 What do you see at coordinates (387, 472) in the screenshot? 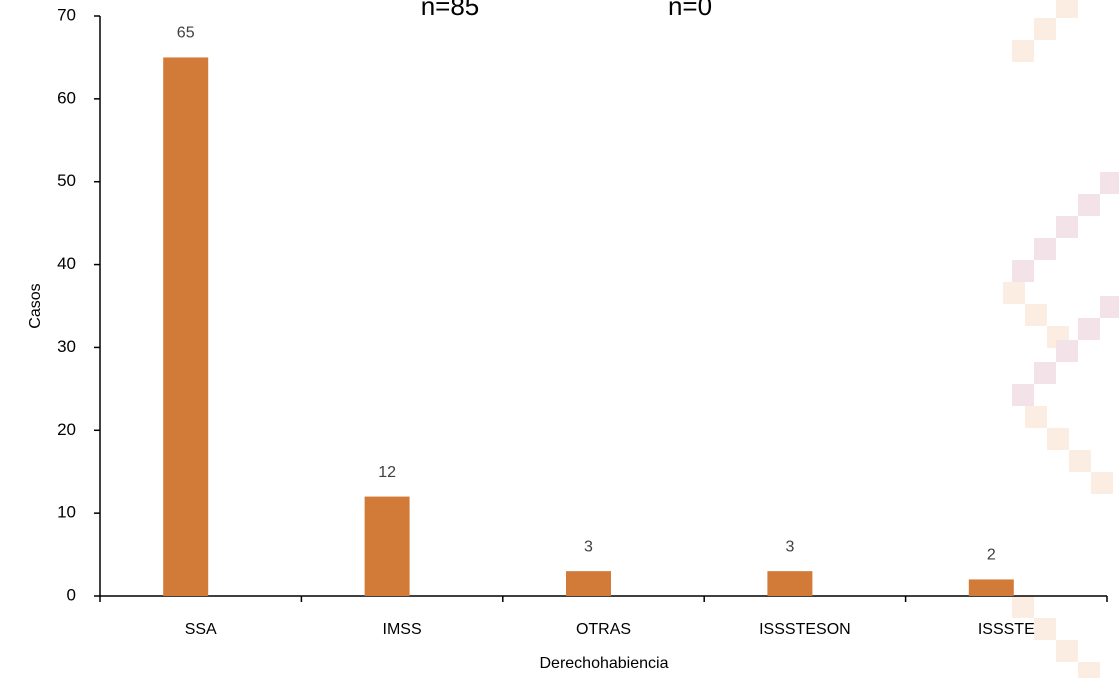
I see `data-label: 12` at bounding box center [387, 472].